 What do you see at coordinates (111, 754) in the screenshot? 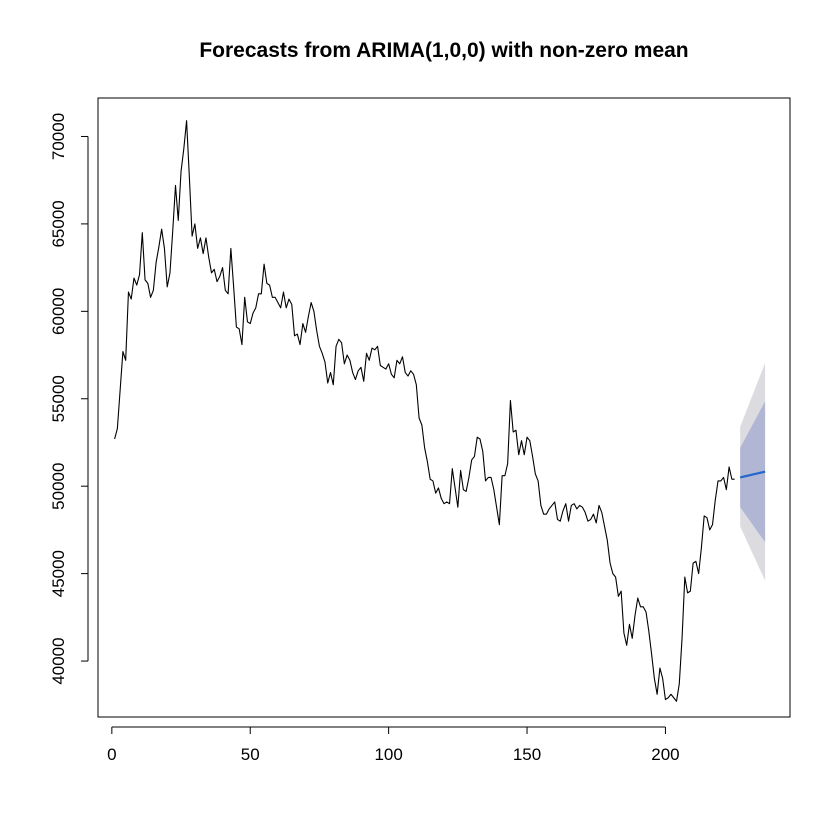
I see `x-tick-label: 0` at bounding box center [111, 754].